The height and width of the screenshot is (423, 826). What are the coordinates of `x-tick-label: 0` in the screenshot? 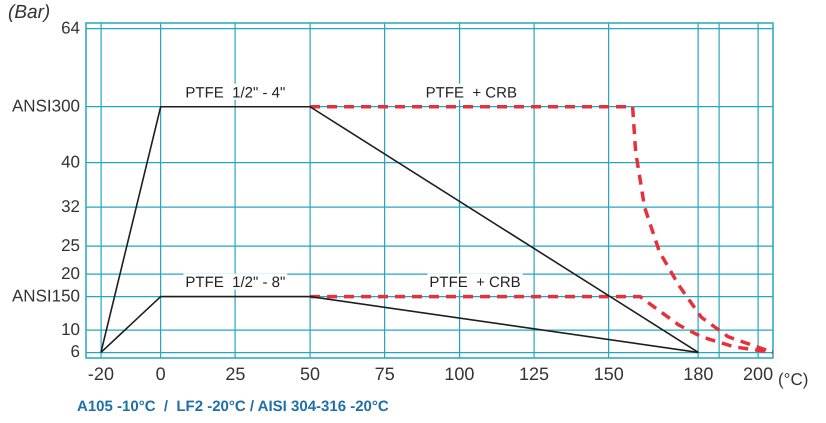 It's located at (161, 374).